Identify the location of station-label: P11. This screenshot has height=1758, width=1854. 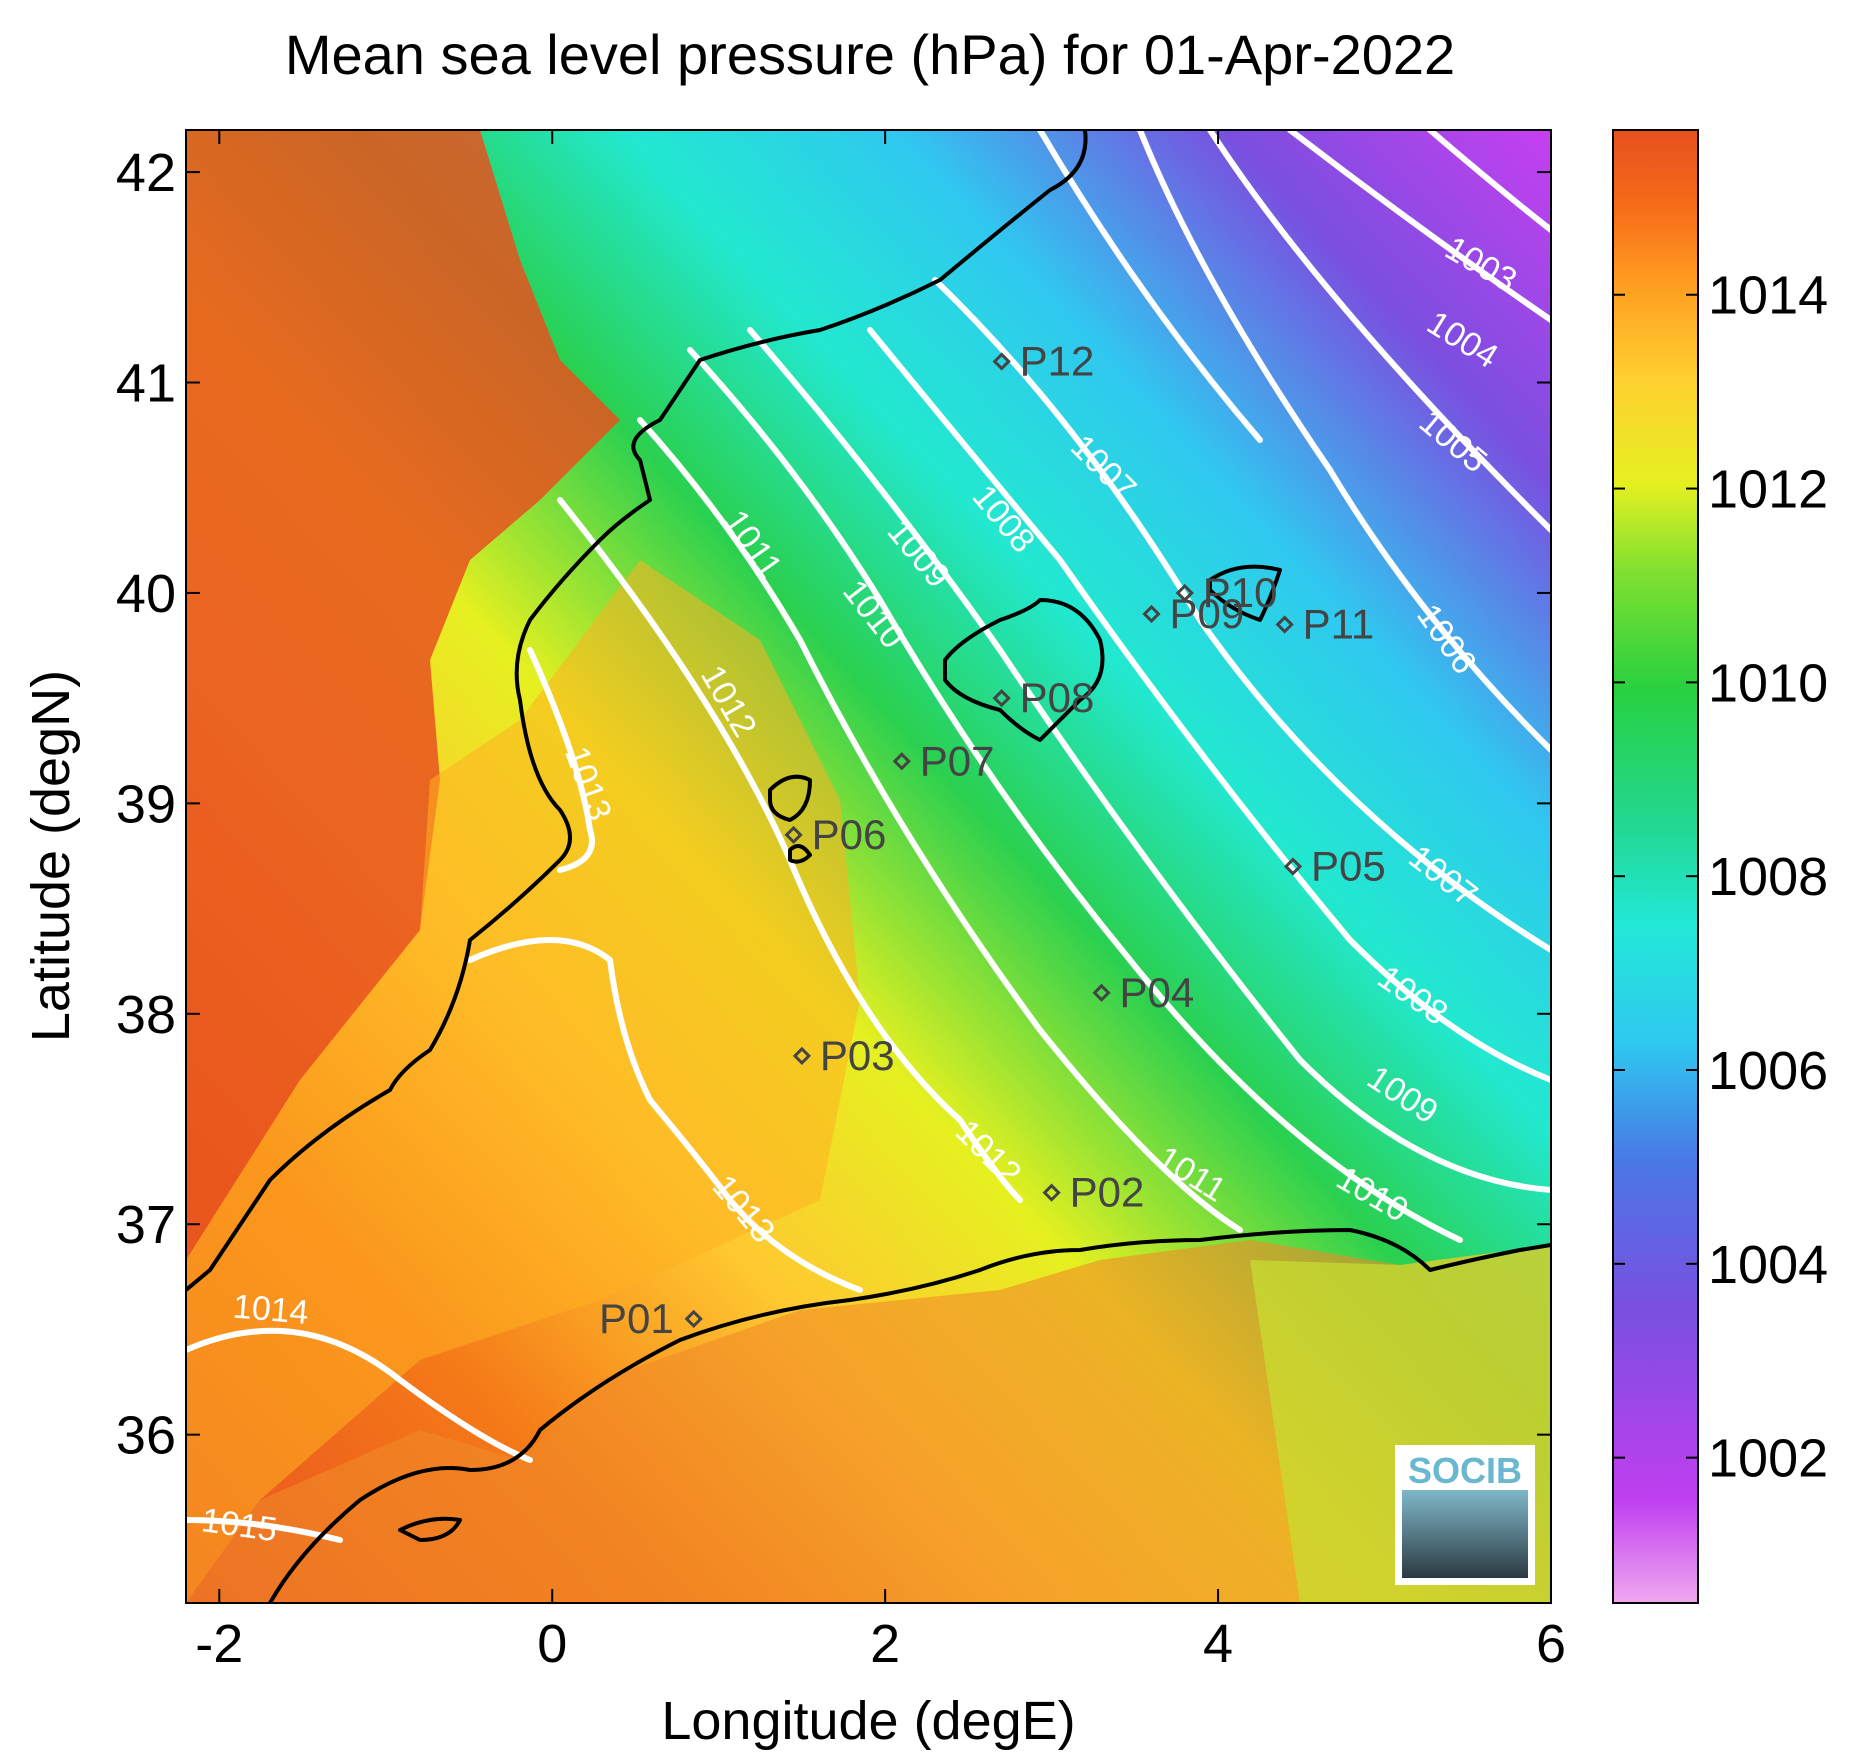
(1339, 624).